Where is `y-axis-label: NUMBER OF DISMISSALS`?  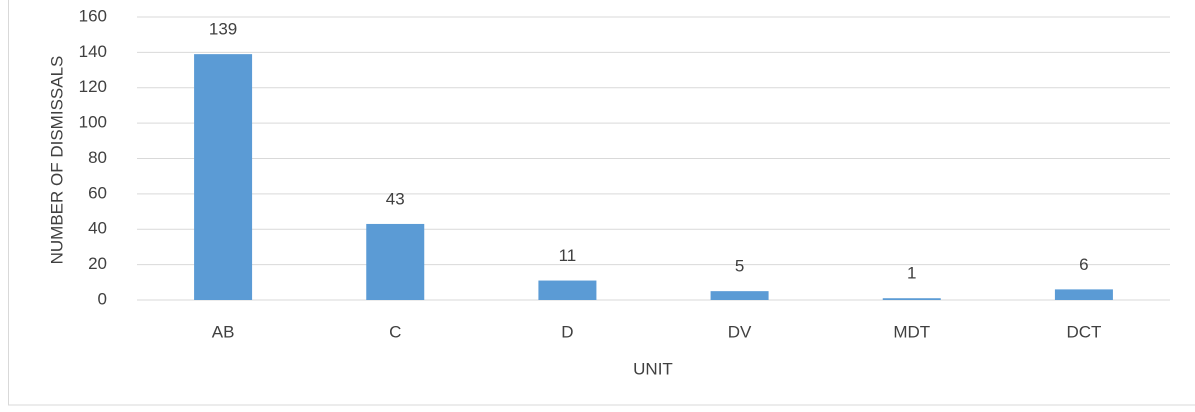 y-axis-label: NUMBER OF DISMISSALS is located at coordinates (56, 160).